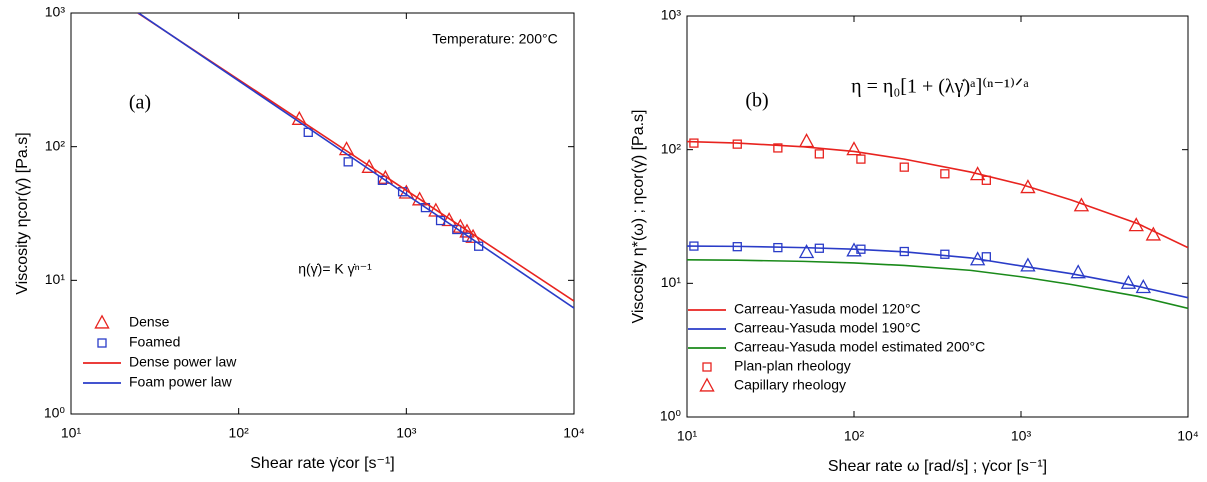 The height and width of the screenshot is (482, 1207). Describe the element at coordinates (859, 347) in the screenshot. I see `legend-label: Carreau-Yasuda model estimated 200°C` at that location.